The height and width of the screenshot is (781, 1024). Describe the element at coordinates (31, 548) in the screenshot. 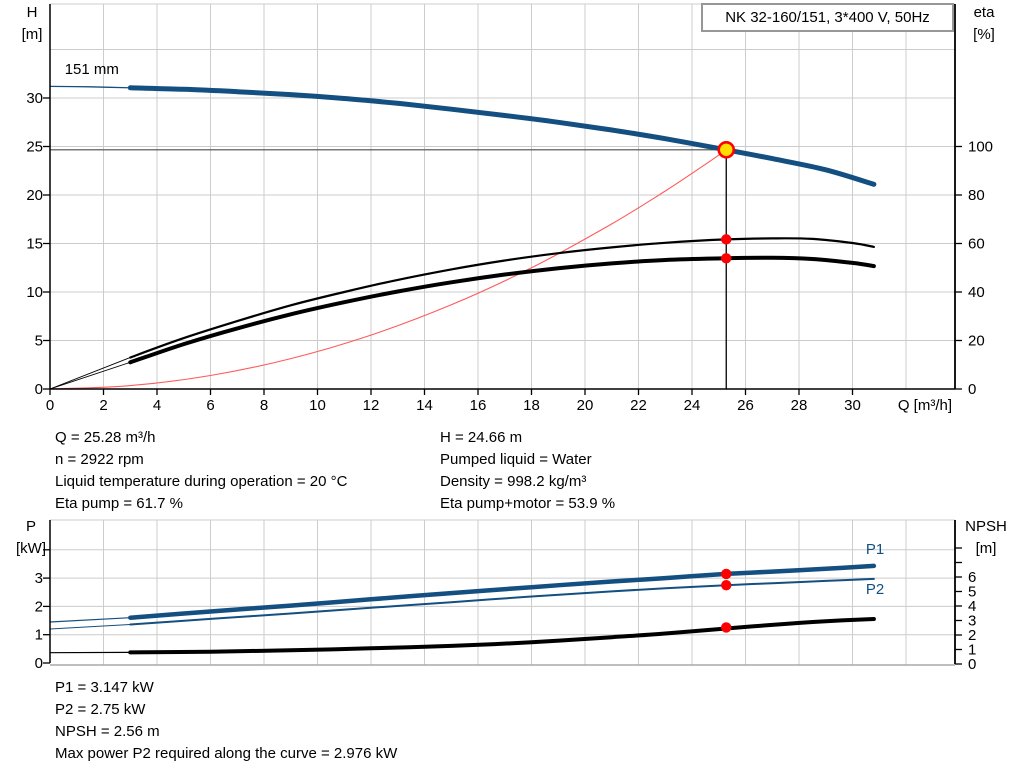

I see `p-axis-title-unit: [kW]` at that location.